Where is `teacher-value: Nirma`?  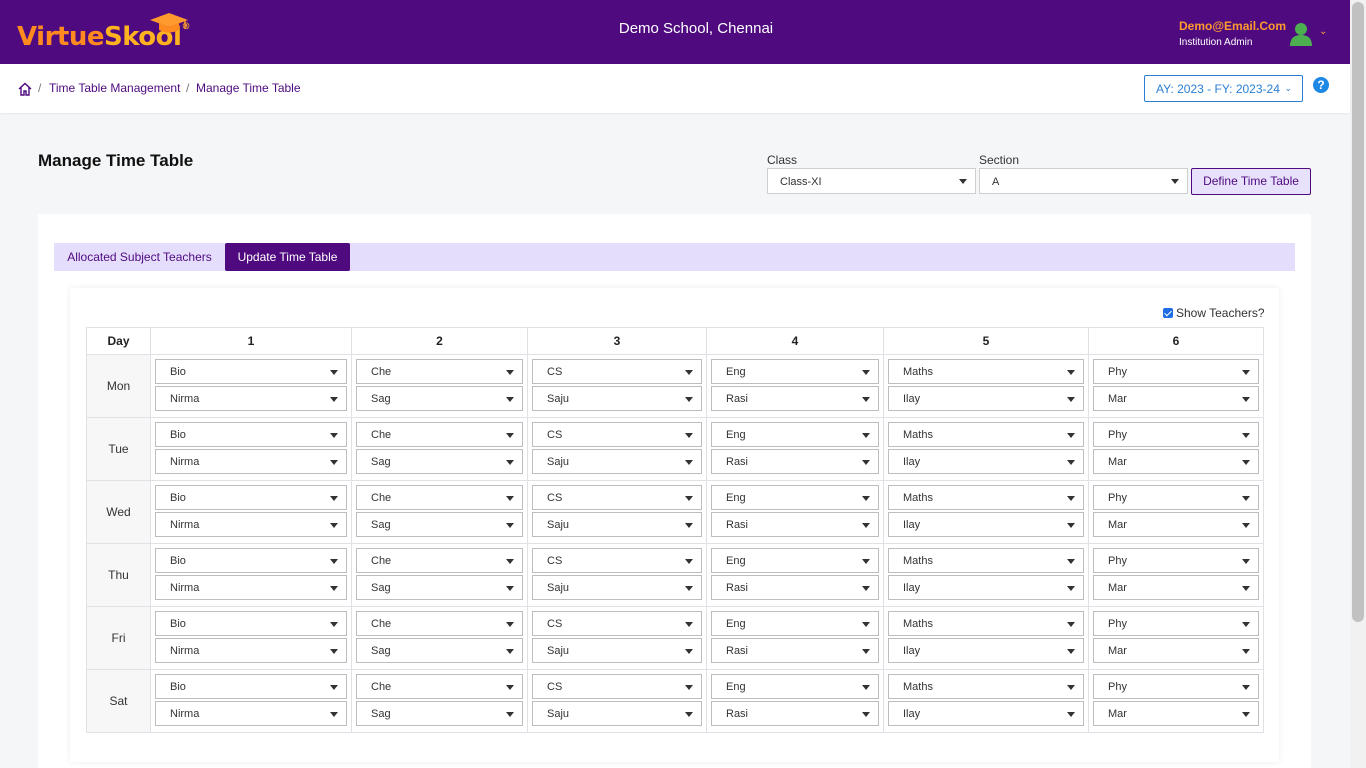
teacher-value: Nirma is located at coordinates (185, 651).